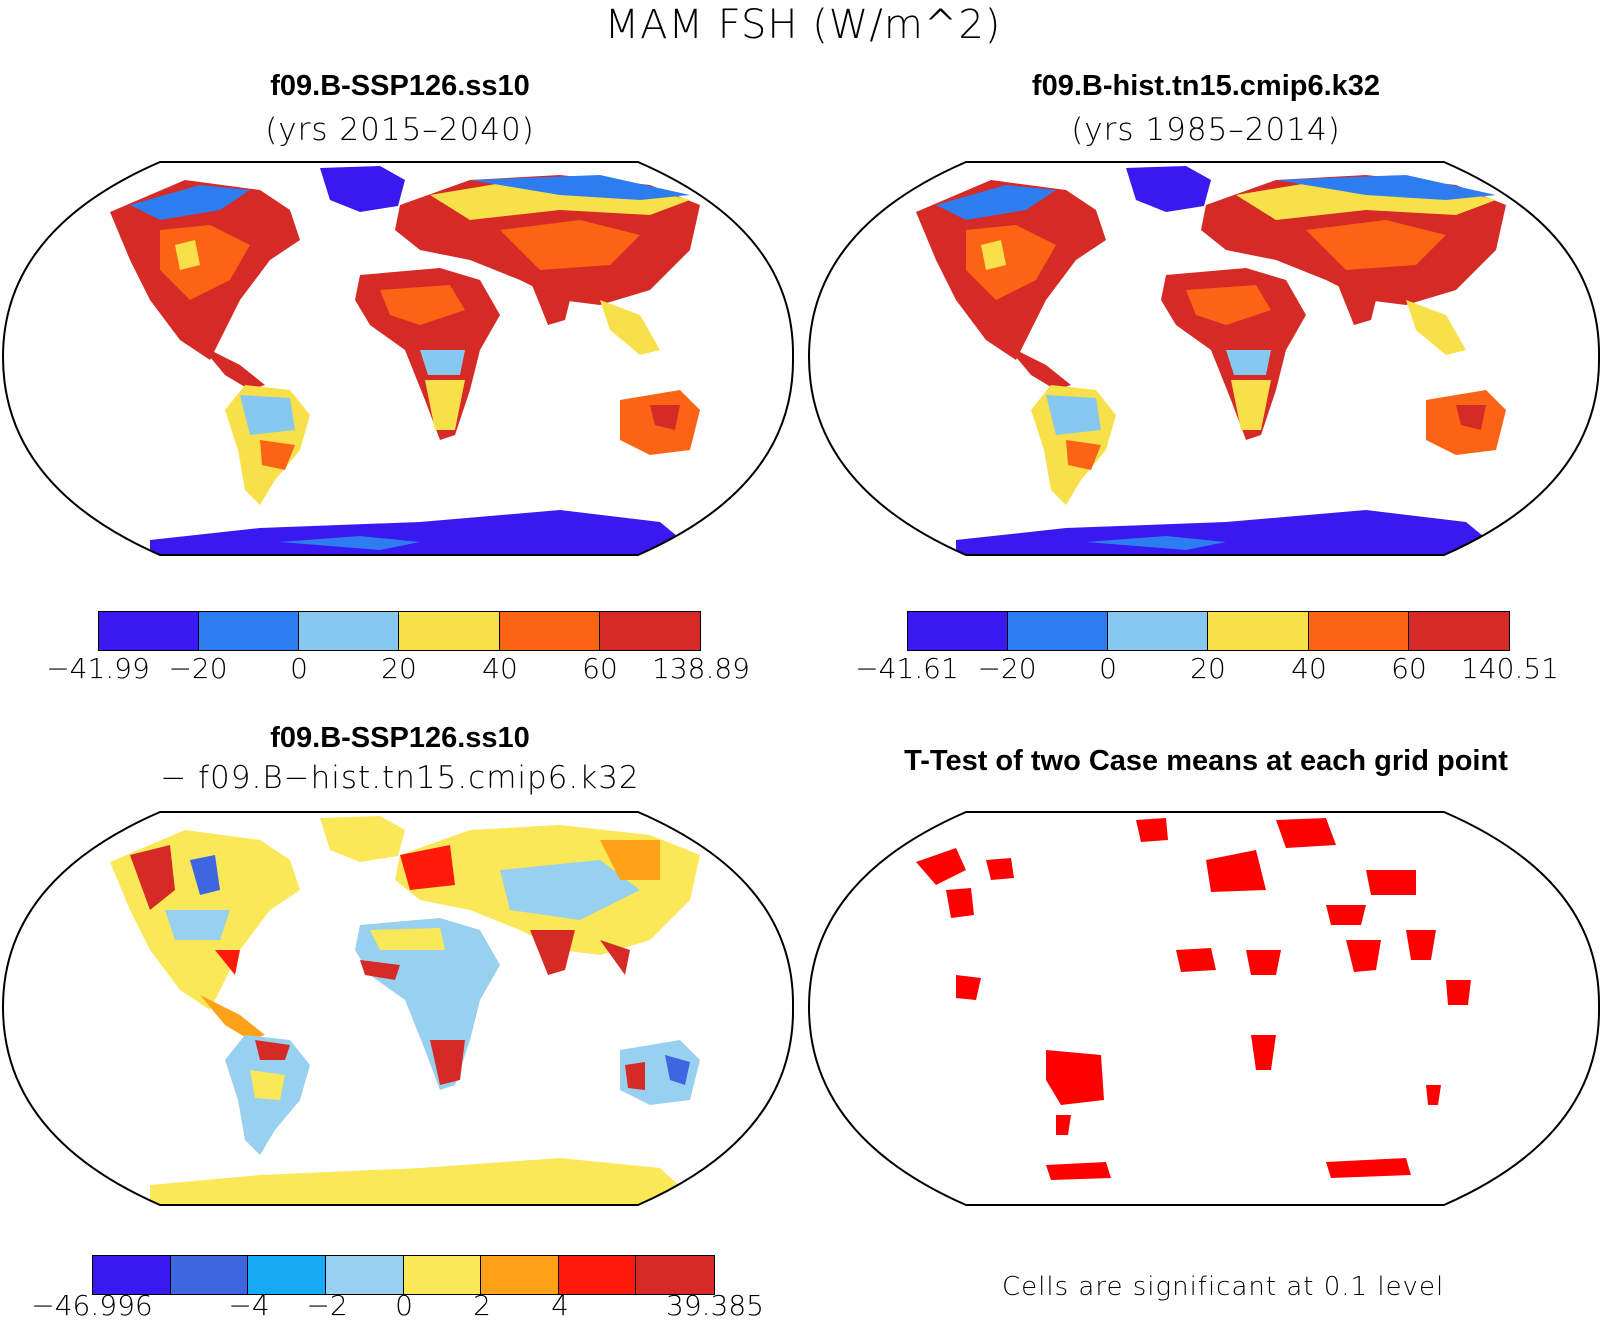 The width and height of the screenshot is (1606, 1323). Describe the element at coordinates (400, 86) in the screenshot. I see `panel1-title: f09.B-SSP126.ss10` at that location.